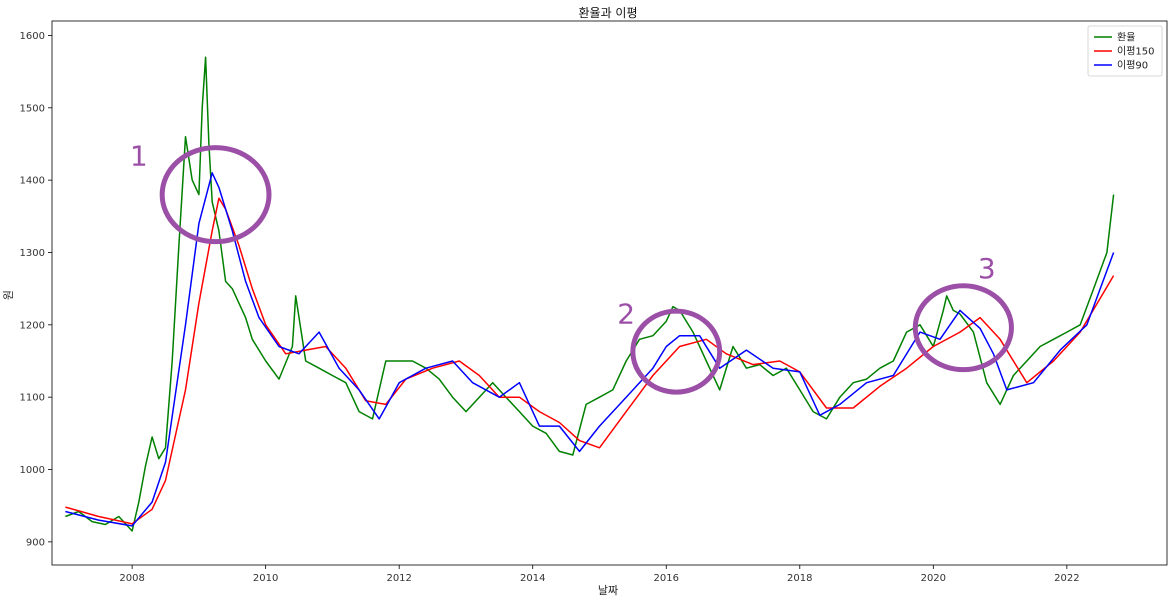 Image resolution: width=1174 pixels, height=602 pixels. I want to click on legend-box, so click(1125, 51).